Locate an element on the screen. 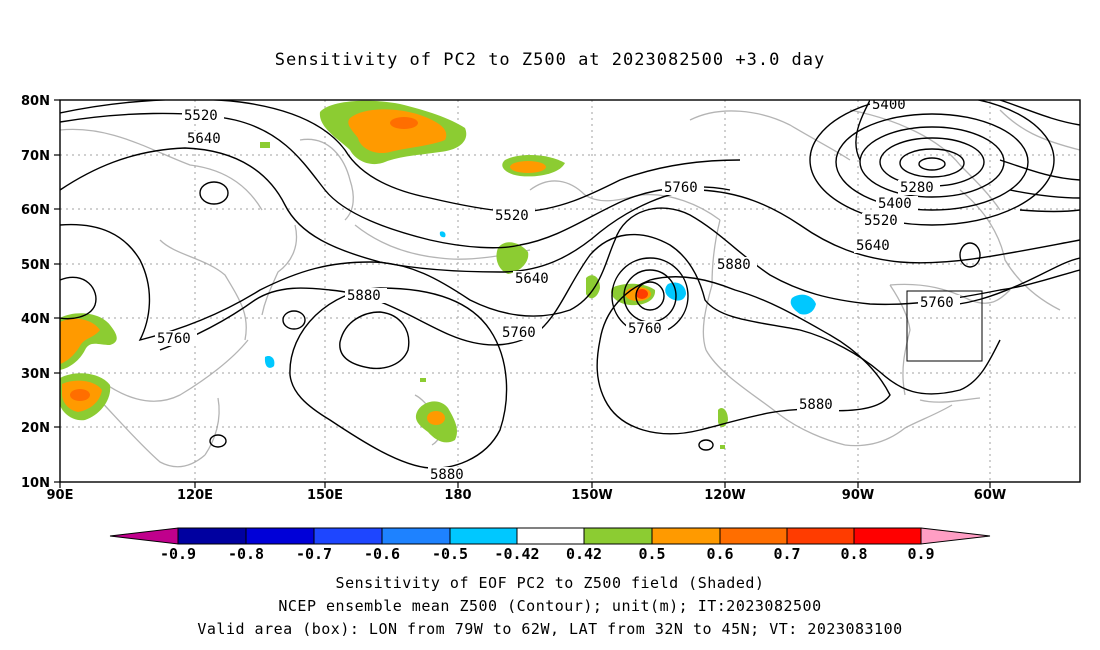 Image resolution: width=1100 pixels, height=650 pixels. contour-label: 5280 is located at coordinates (917, 188).